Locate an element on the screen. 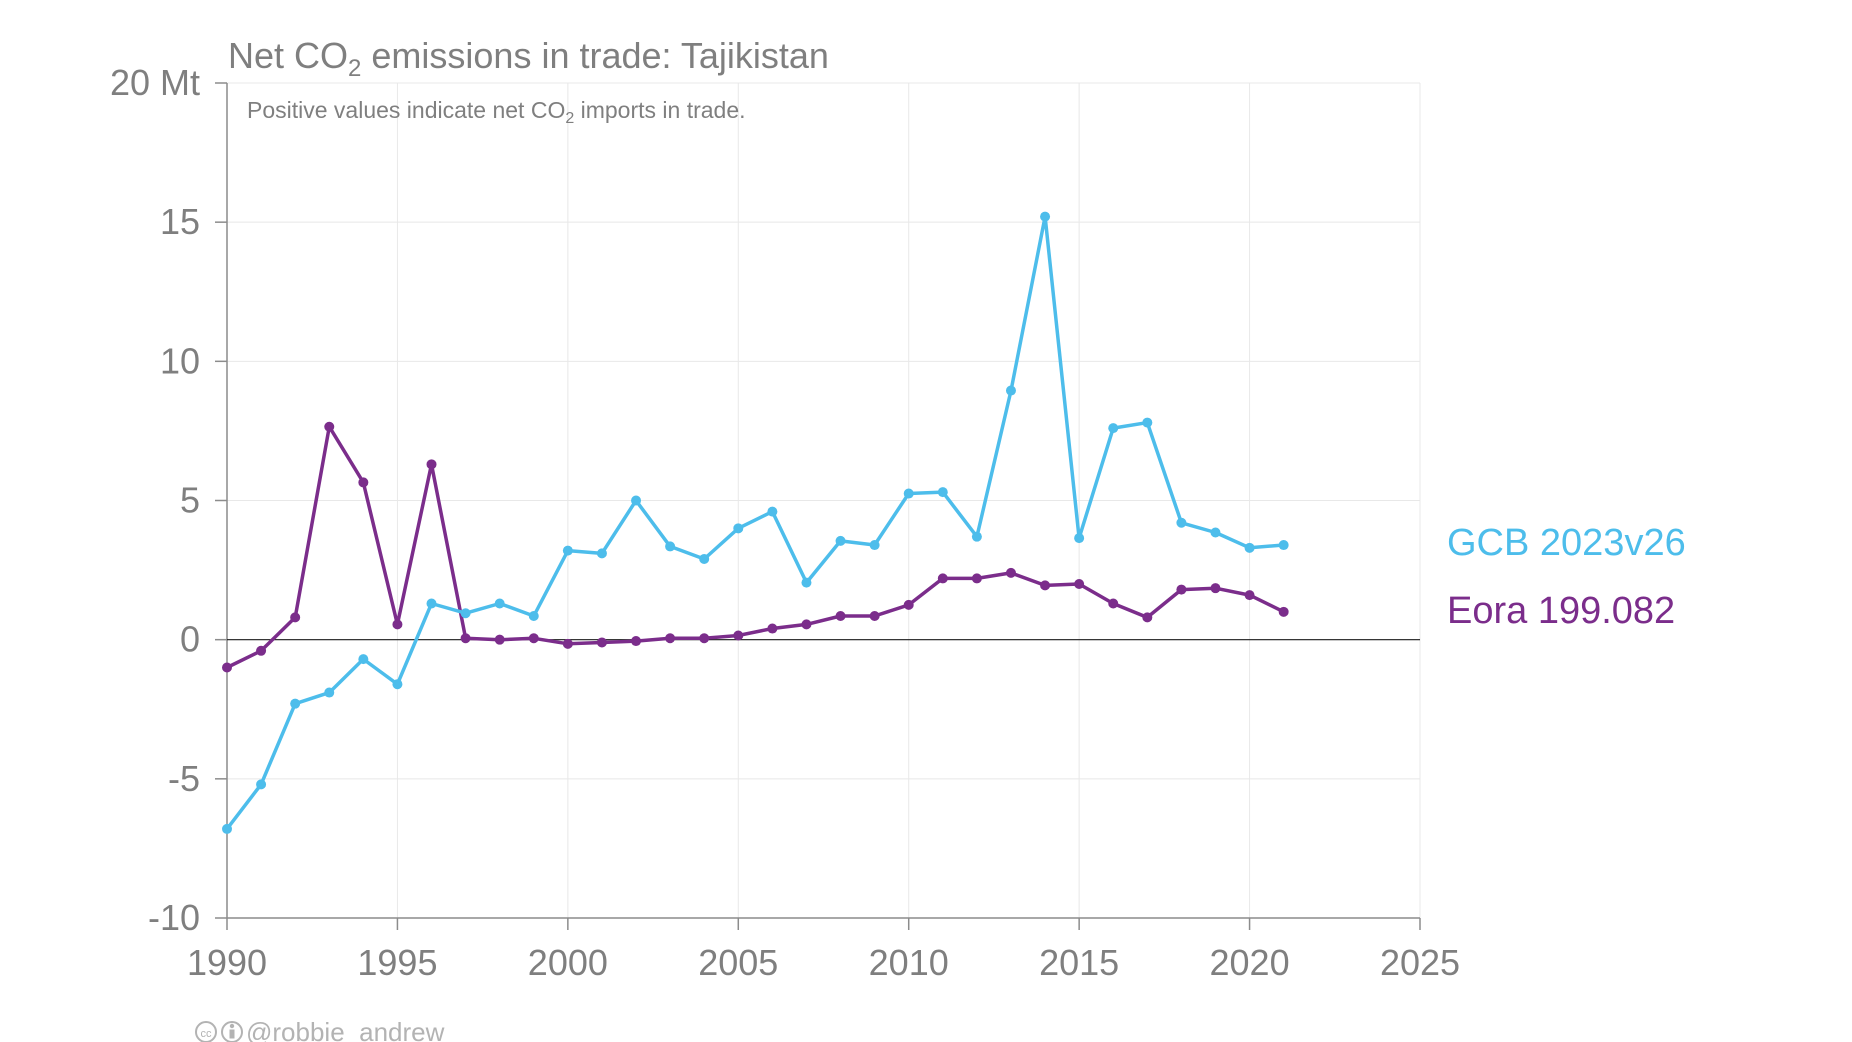 Image resolution: width=1852 pixels, height=1042 pixels. y-tick-label: -10 is located at coordinates (174, 917).